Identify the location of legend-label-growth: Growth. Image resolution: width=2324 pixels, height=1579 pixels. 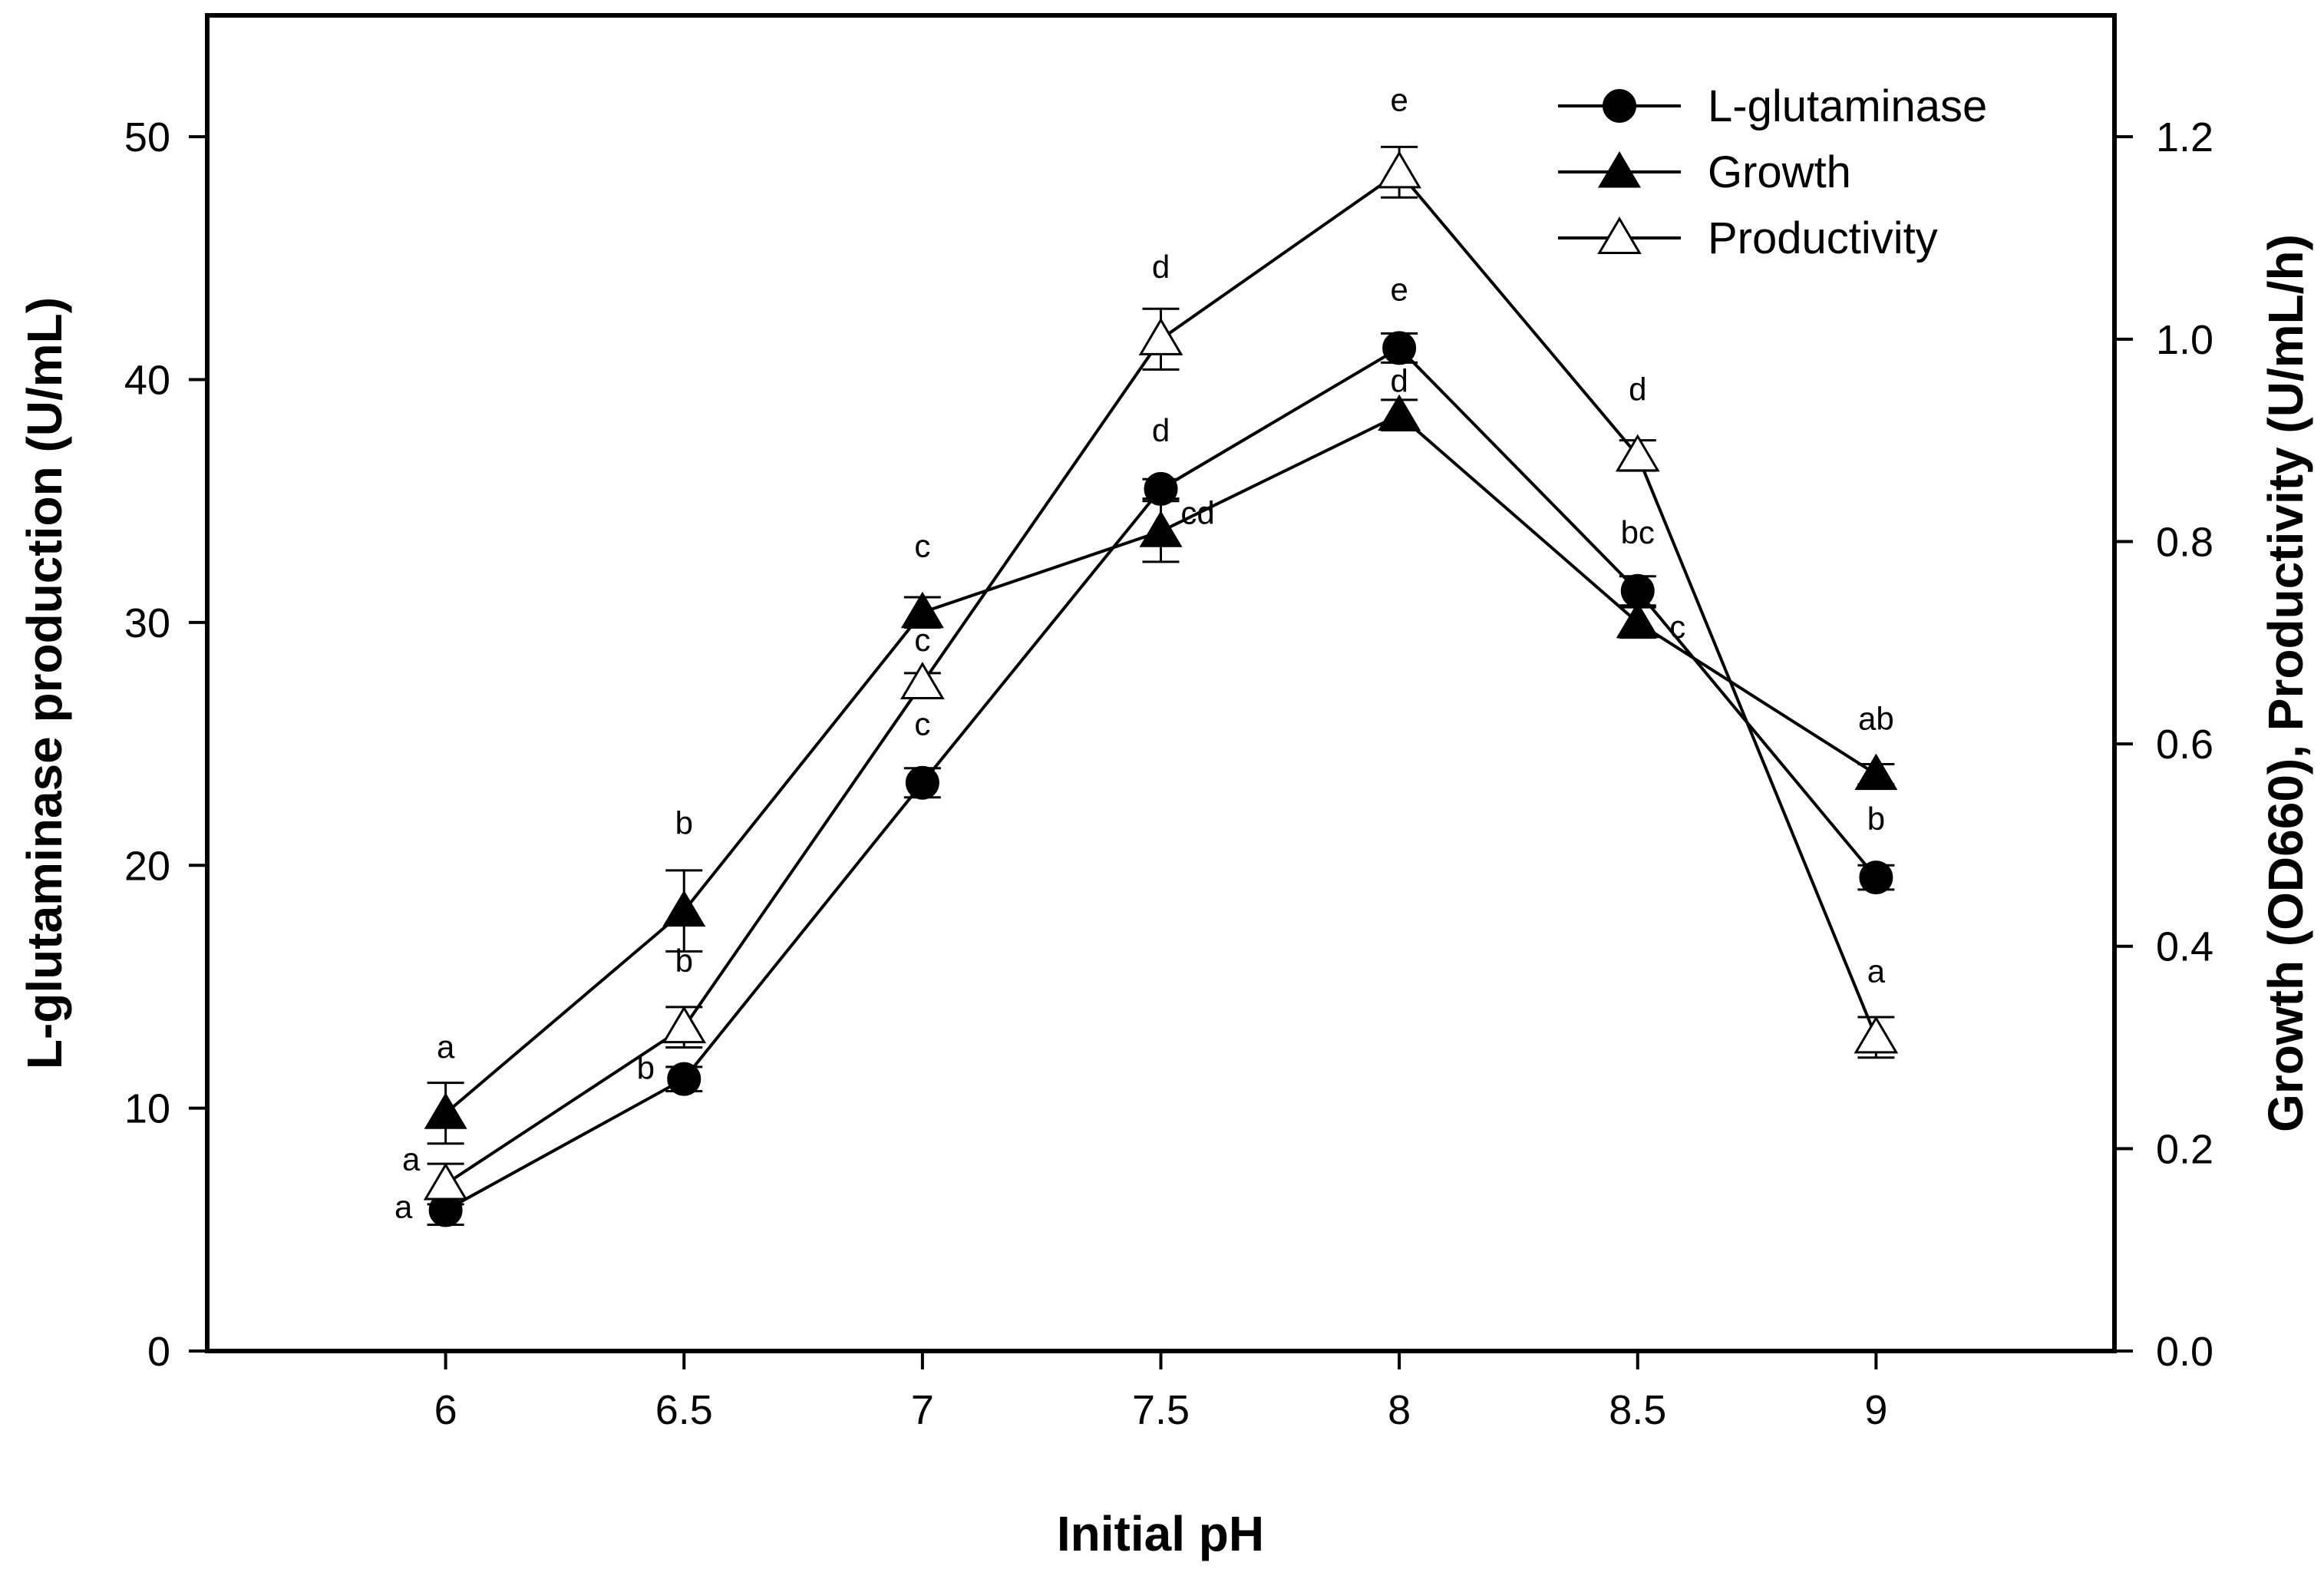
(1780, 172).